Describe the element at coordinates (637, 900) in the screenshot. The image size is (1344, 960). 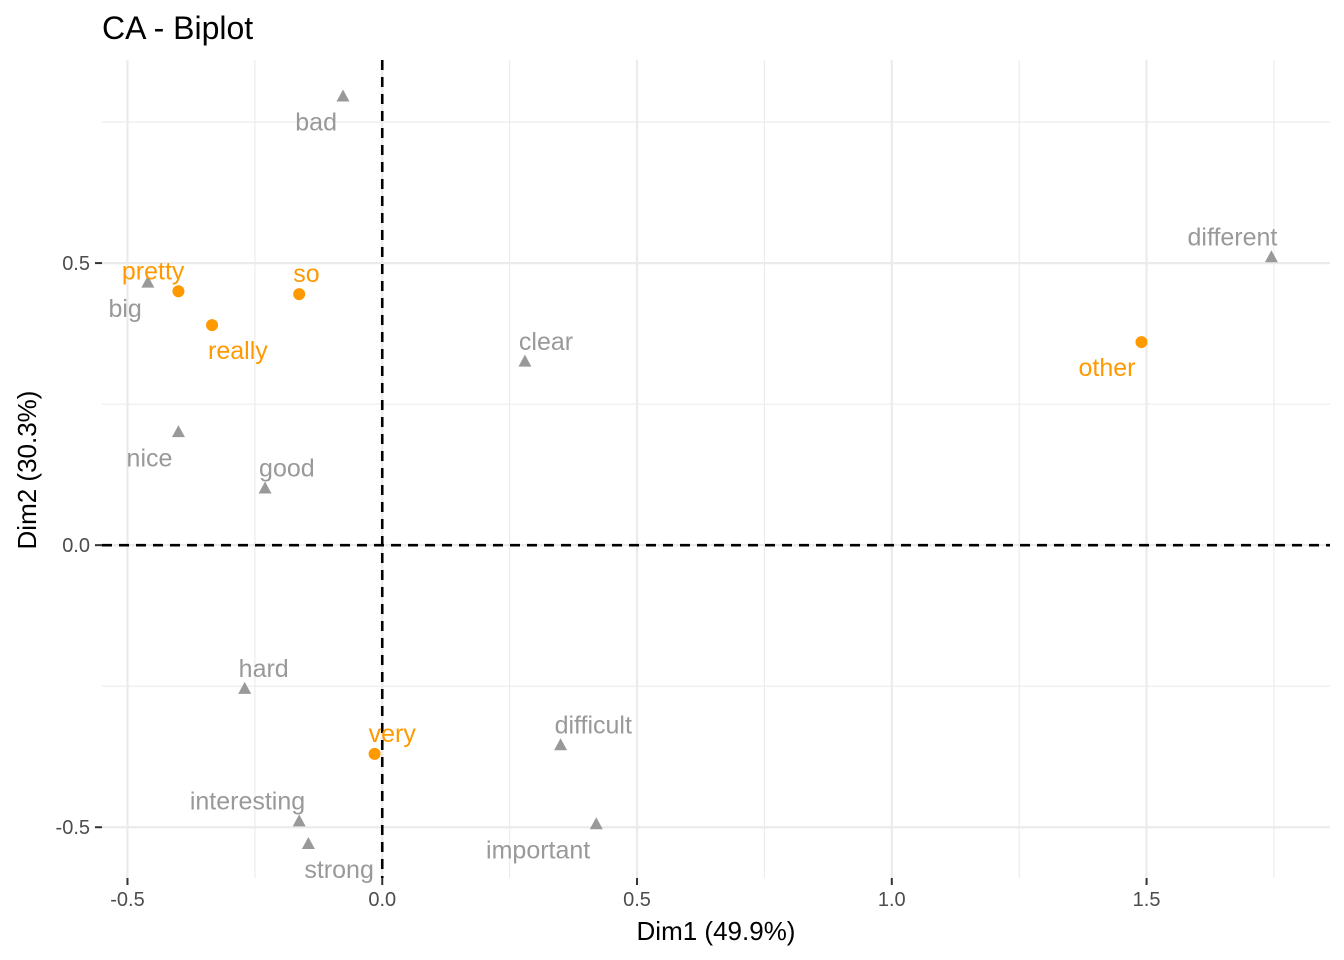
I see `x-tick-label: 0.5` at that location.